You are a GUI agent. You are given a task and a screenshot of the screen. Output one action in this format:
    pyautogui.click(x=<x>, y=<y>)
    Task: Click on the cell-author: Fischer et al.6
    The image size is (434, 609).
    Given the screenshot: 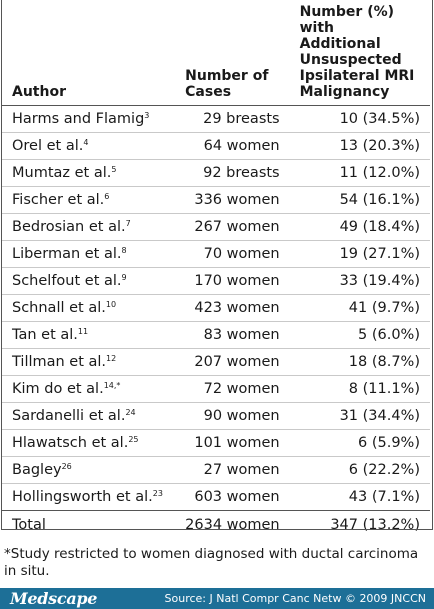 What is the action you would take?
    pyautogui.click(x=94, y=200)
    